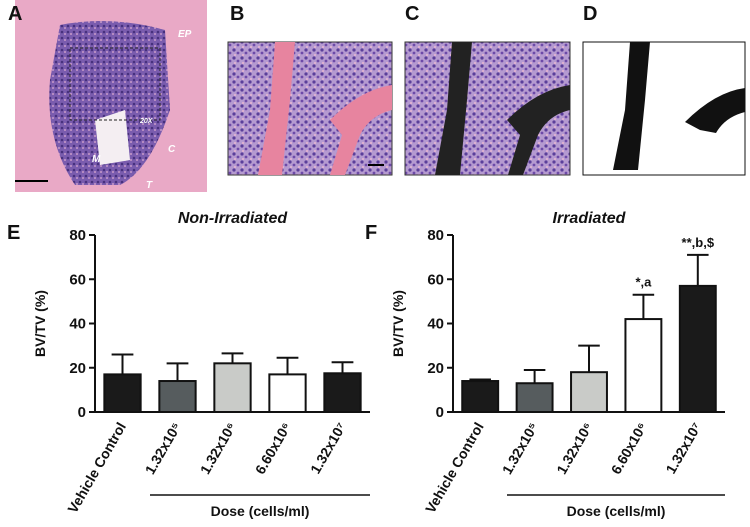  Describe the element at coordinates (643, 282) in the screenshot. I see `annotation: *,a` at that location.